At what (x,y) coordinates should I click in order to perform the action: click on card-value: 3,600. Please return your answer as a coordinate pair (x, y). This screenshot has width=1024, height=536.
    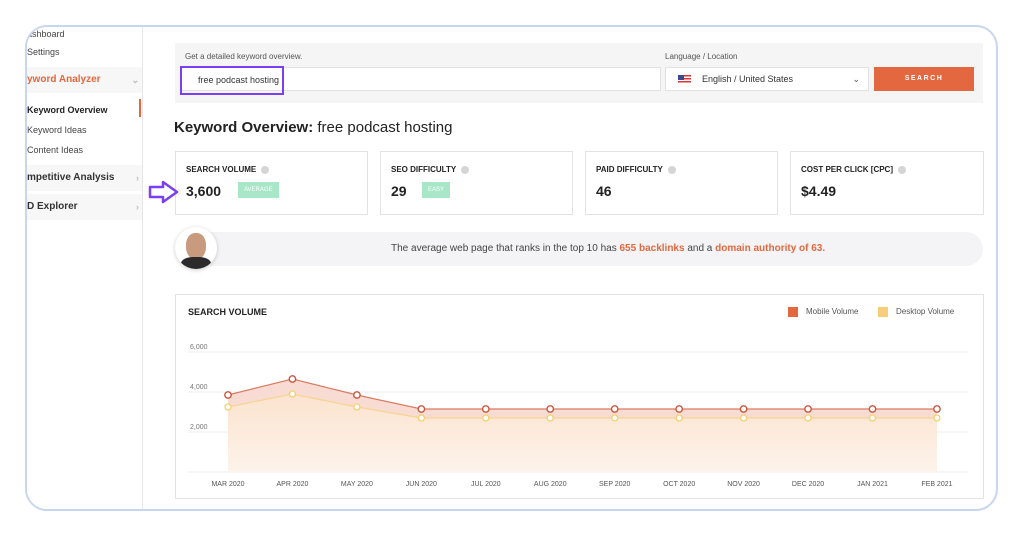
    Looking at the image, I should click on (204, 191).